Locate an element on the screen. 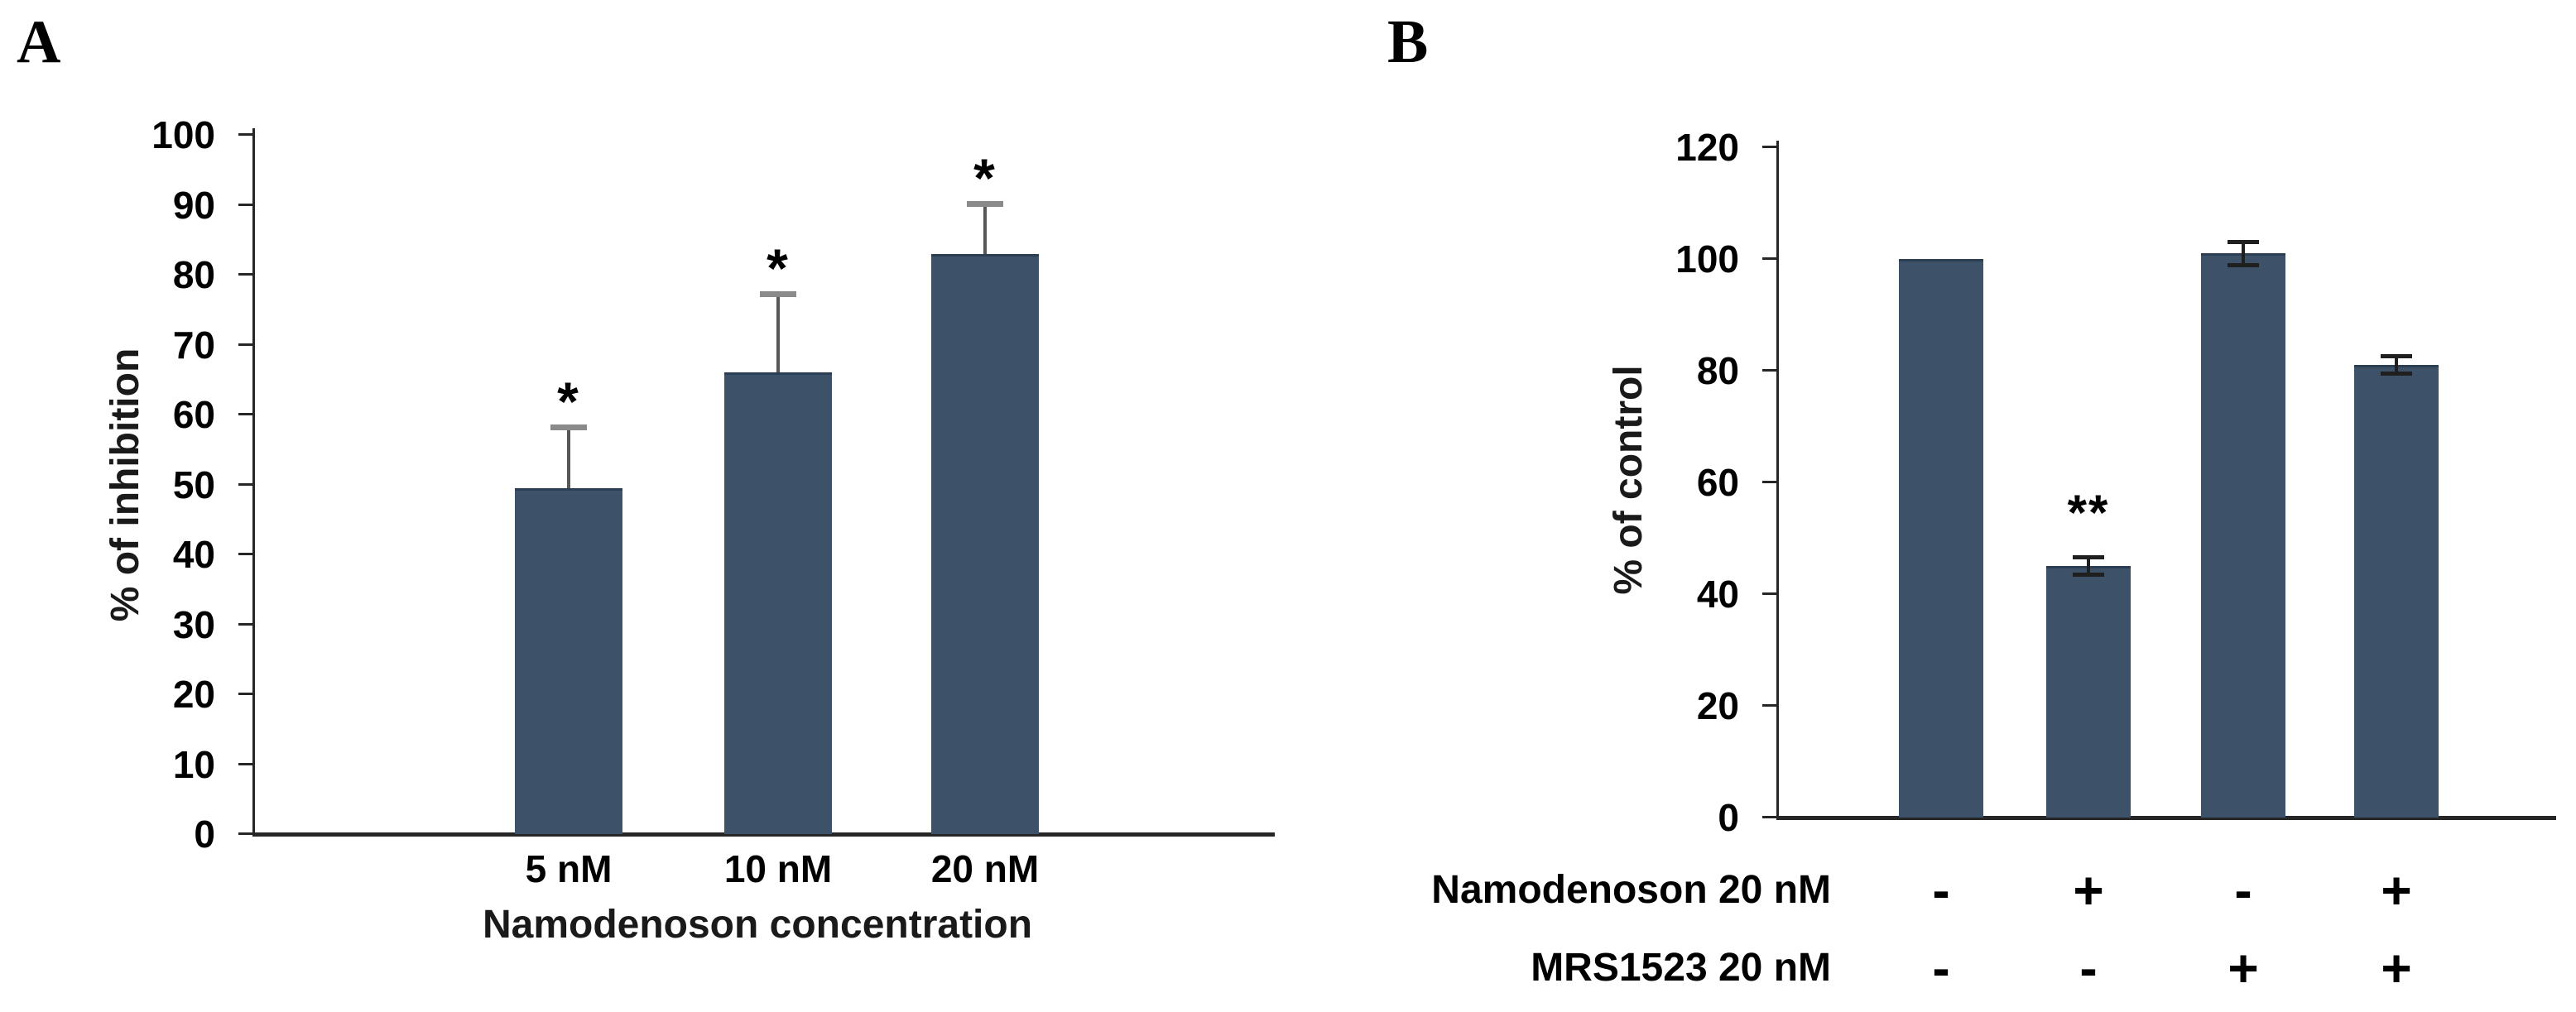 Image resolution: width=2576 pixels, height=1012 pixels. condition-row-label: Namodenoson 20 nM is located at coordinates (1631, 890).